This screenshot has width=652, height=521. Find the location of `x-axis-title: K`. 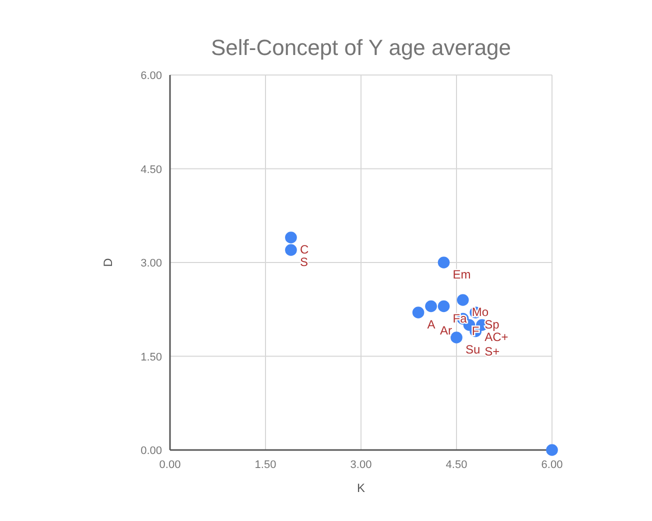

x-axis-title: K is located at coordinates (361, 488).